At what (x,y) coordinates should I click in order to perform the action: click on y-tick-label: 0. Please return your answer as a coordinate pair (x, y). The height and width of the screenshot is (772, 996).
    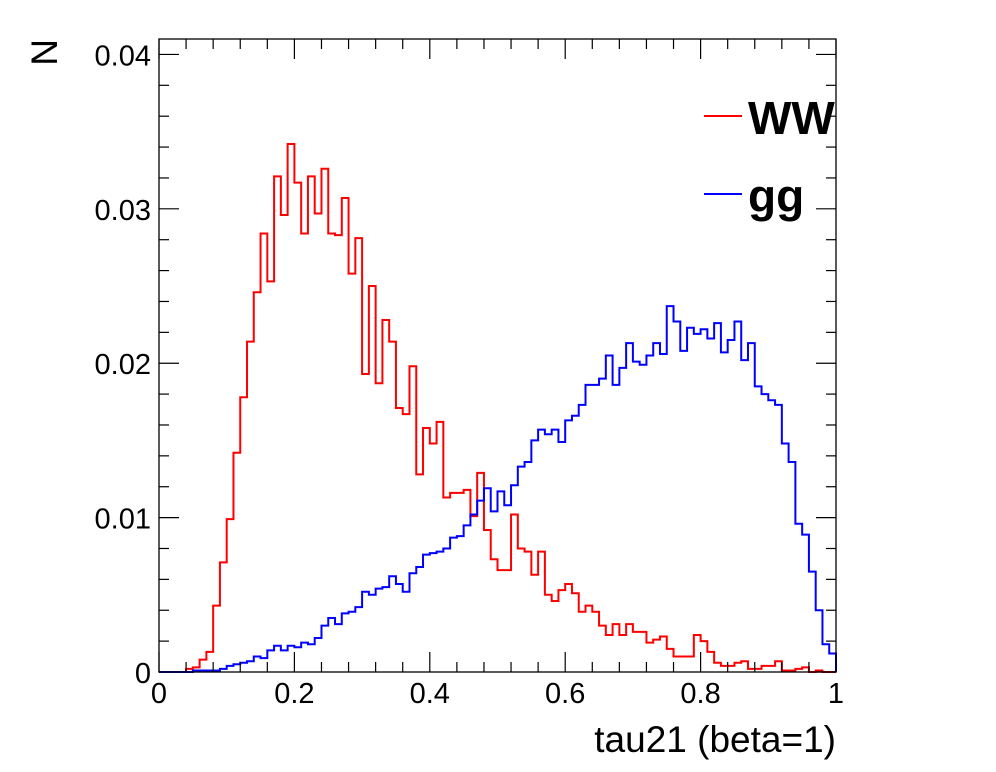
    Looking at the image, I should click on (143, 674).